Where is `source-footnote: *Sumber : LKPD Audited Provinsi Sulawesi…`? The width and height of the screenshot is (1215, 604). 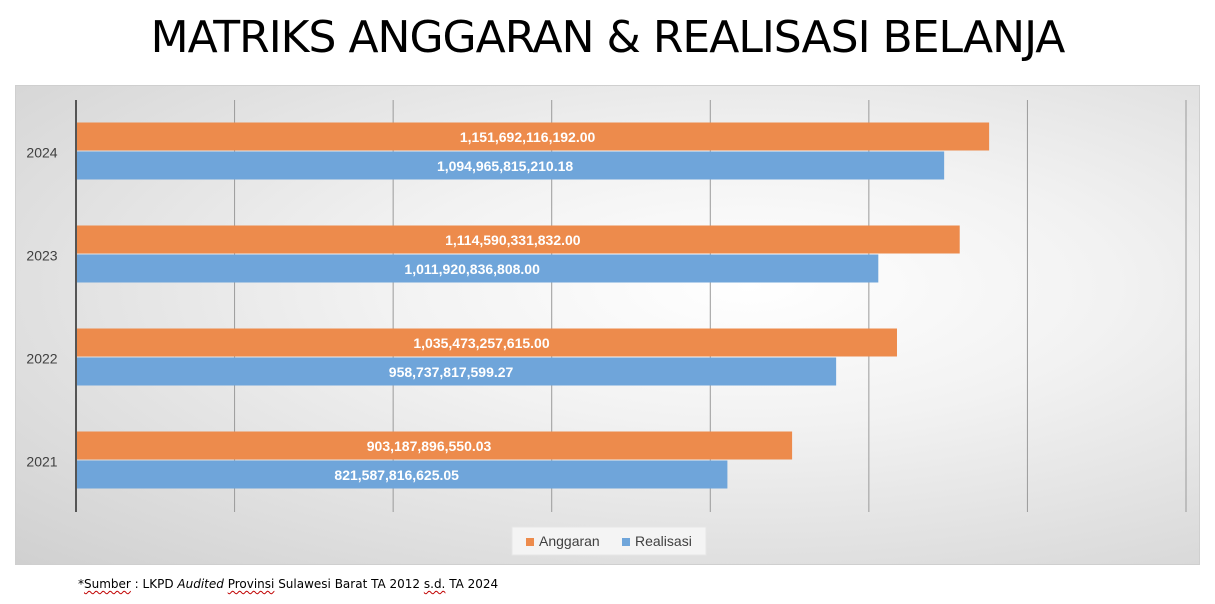
source-footnote: *Sumber : LKPD Audited Provinsi Sulawesi… is located at coordinates (288, 584).